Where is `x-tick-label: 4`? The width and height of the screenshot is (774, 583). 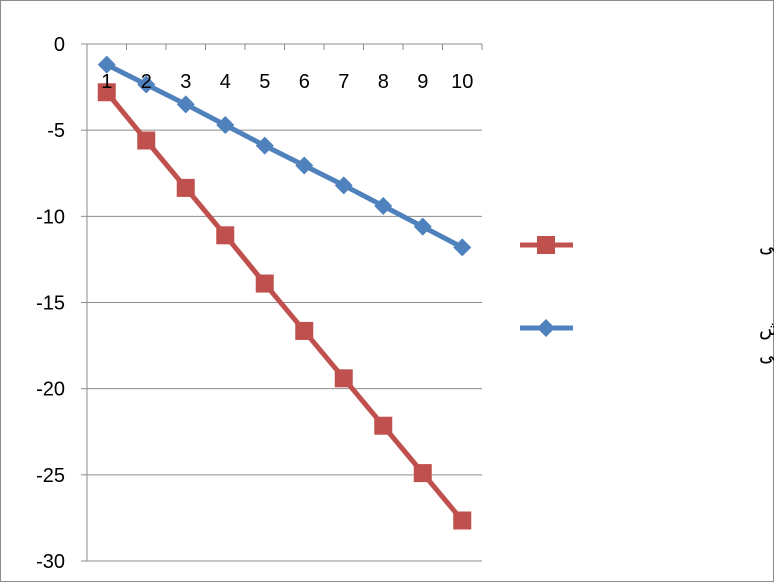
x-tick-label: 4 is located at coordinates (225, 82).